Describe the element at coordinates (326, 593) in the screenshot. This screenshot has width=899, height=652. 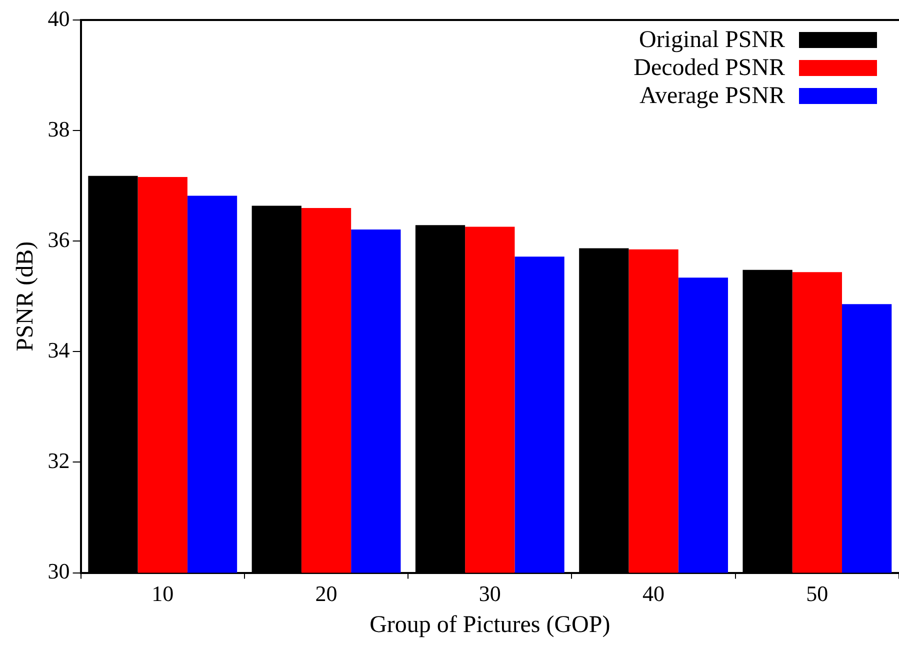
I see `x-tick-label: 20` at that location.